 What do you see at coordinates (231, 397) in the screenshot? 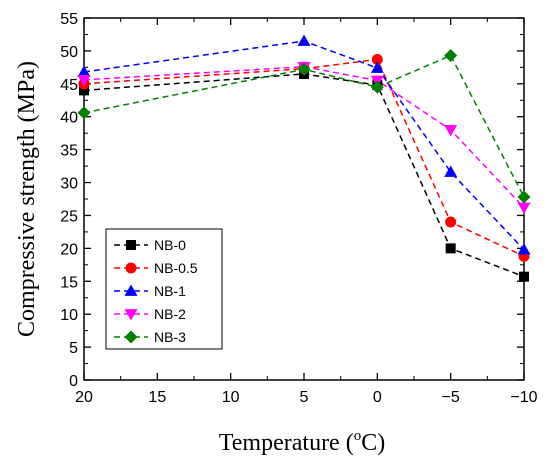
I see `x-tick-label: 10` at bounding box center [231, 397].